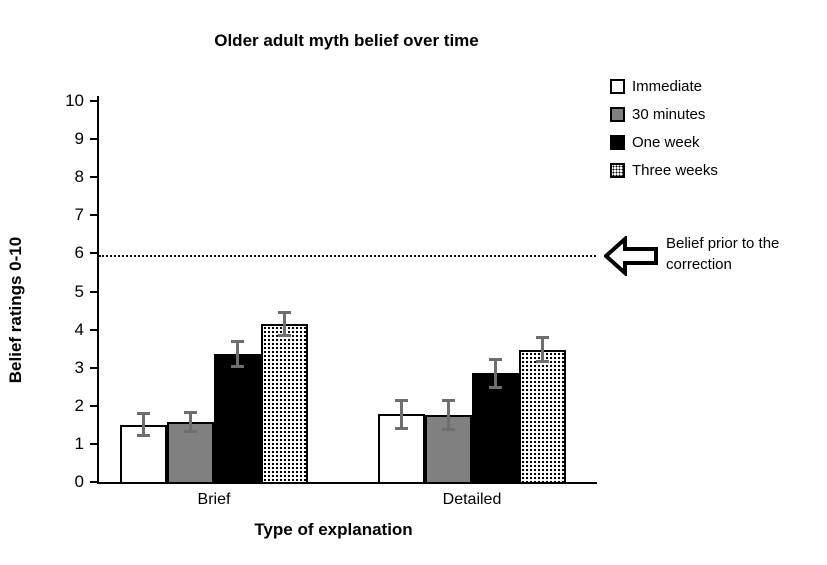 Image resolution: width=827 pixels, height=565 pixels. I want to click on legend-item-three-weeks: Three weeks, so click(664, 170).